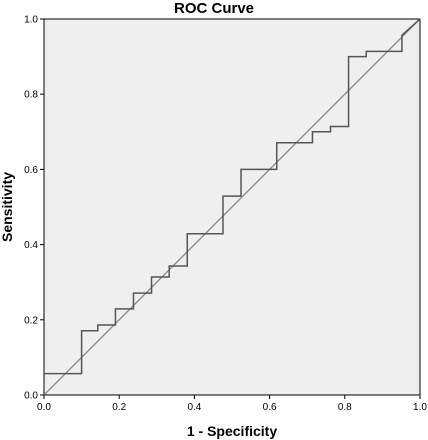 Image resolution: width=428 pixels, height=440 pixels. I want to click on x-tick-label: 1.0, so click(420, 407).